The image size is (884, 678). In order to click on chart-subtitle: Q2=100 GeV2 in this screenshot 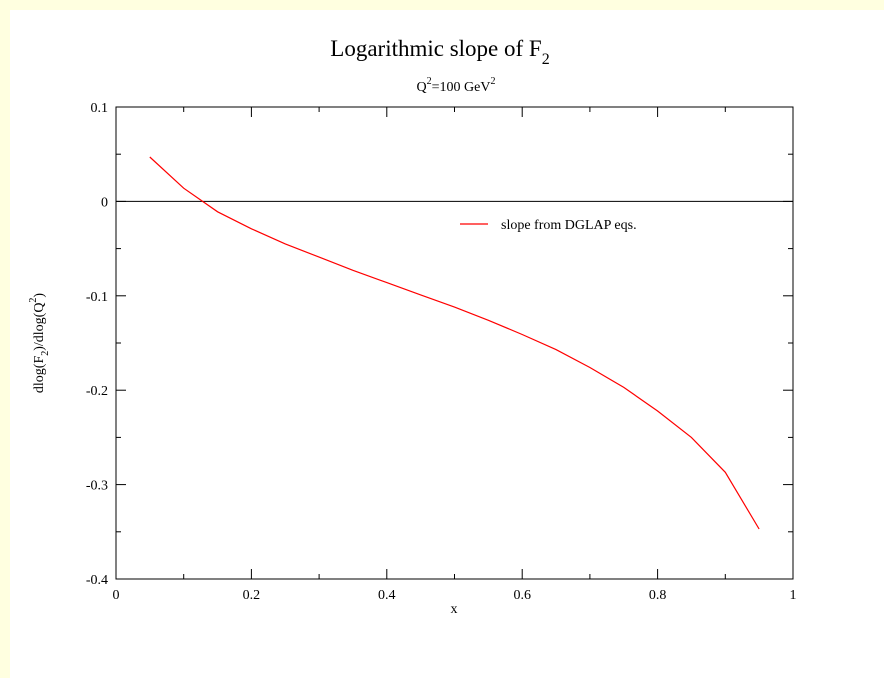, I will do `click(456, 85)`.